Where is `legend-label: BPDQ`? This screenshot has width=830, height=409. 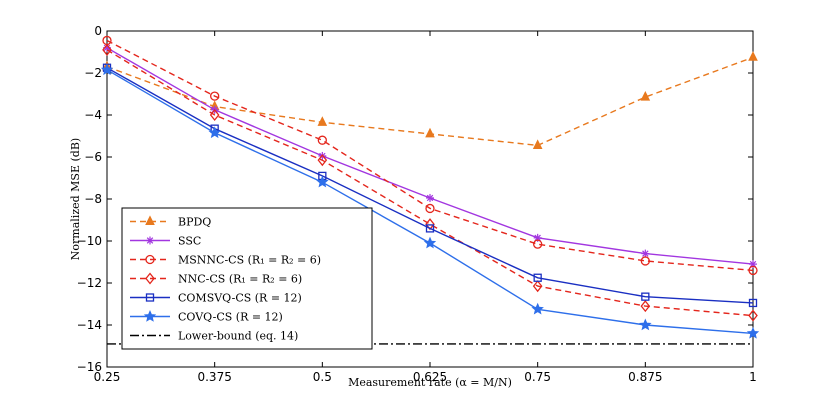 legend-label: BPDQ is located at coordinates (194, 222).